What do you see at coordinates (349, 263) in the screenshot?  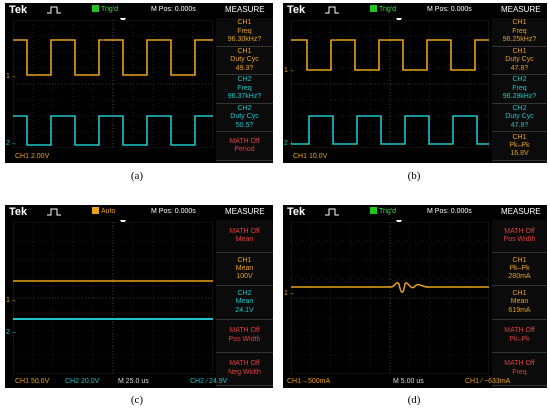 I see `trace-label-output-current: Output Current` at bounding box center [349, 263].